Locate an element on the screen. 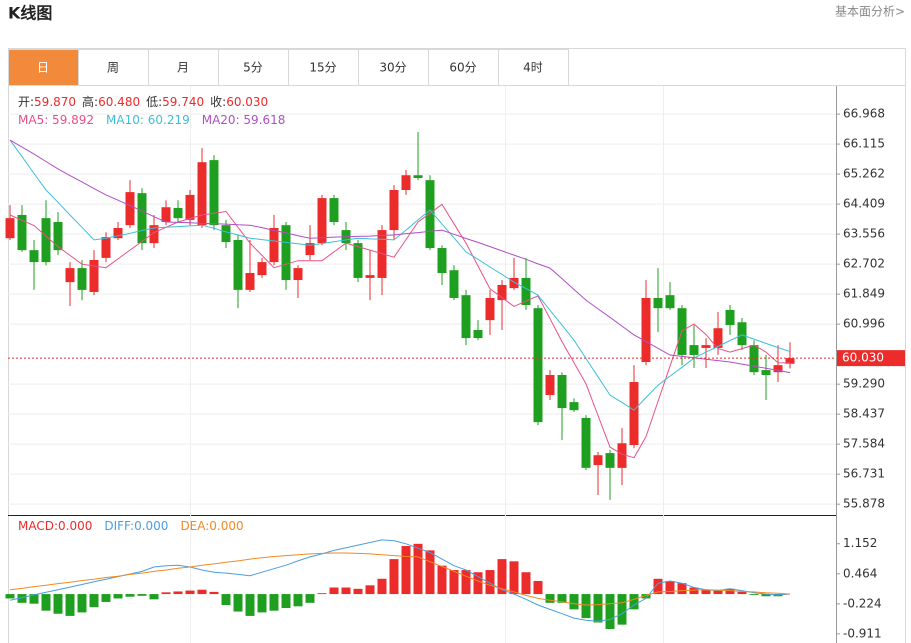 The height and width of the screenshot is (643, 911). y-tick-label: 62.702 is located at coordinates (864, 264).